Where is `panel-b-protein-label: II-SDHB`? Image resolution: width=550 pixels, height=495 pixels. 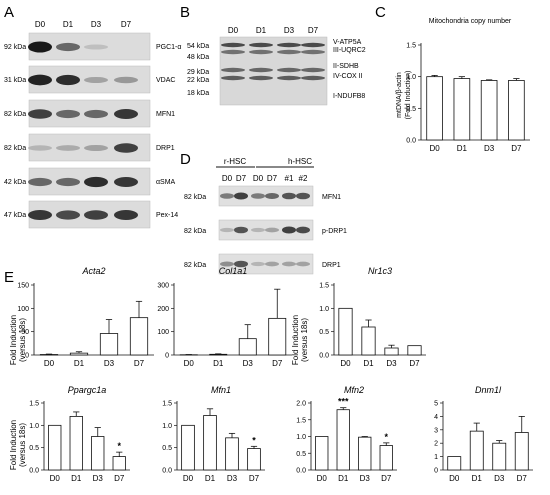
panel-b-protein-label: II-SDHB is located at coordinates (346, 66).